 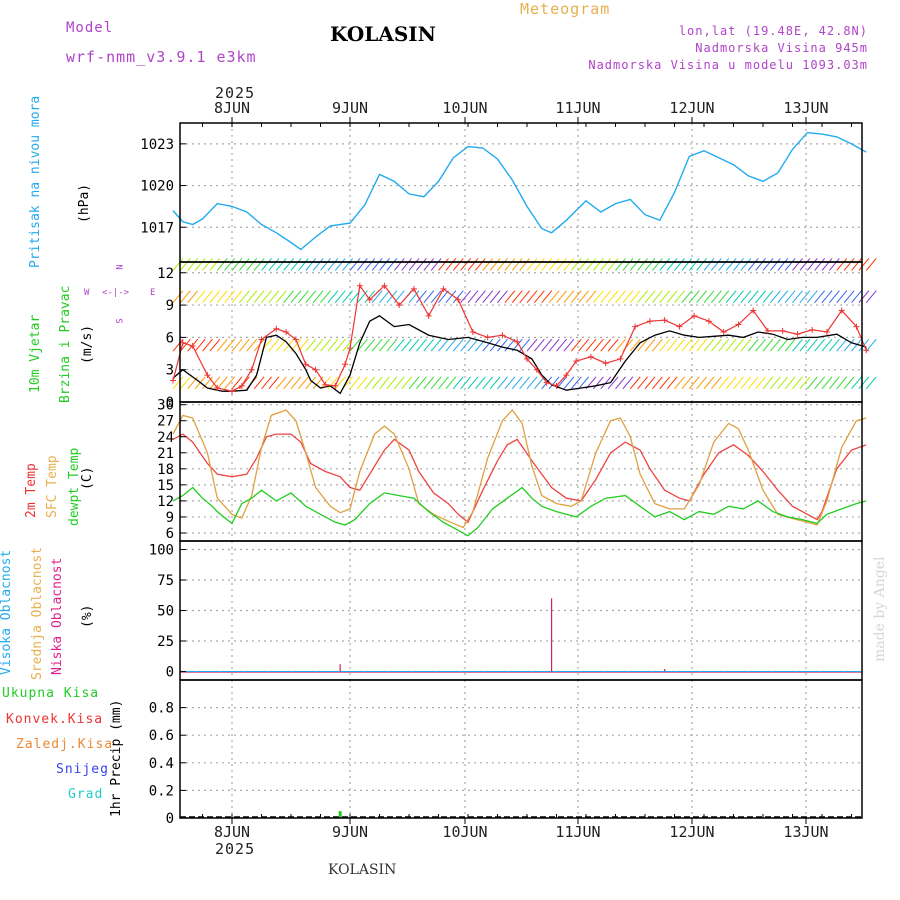 I want to click on footer-station: KOLASIN, so click(x=362, y=870).